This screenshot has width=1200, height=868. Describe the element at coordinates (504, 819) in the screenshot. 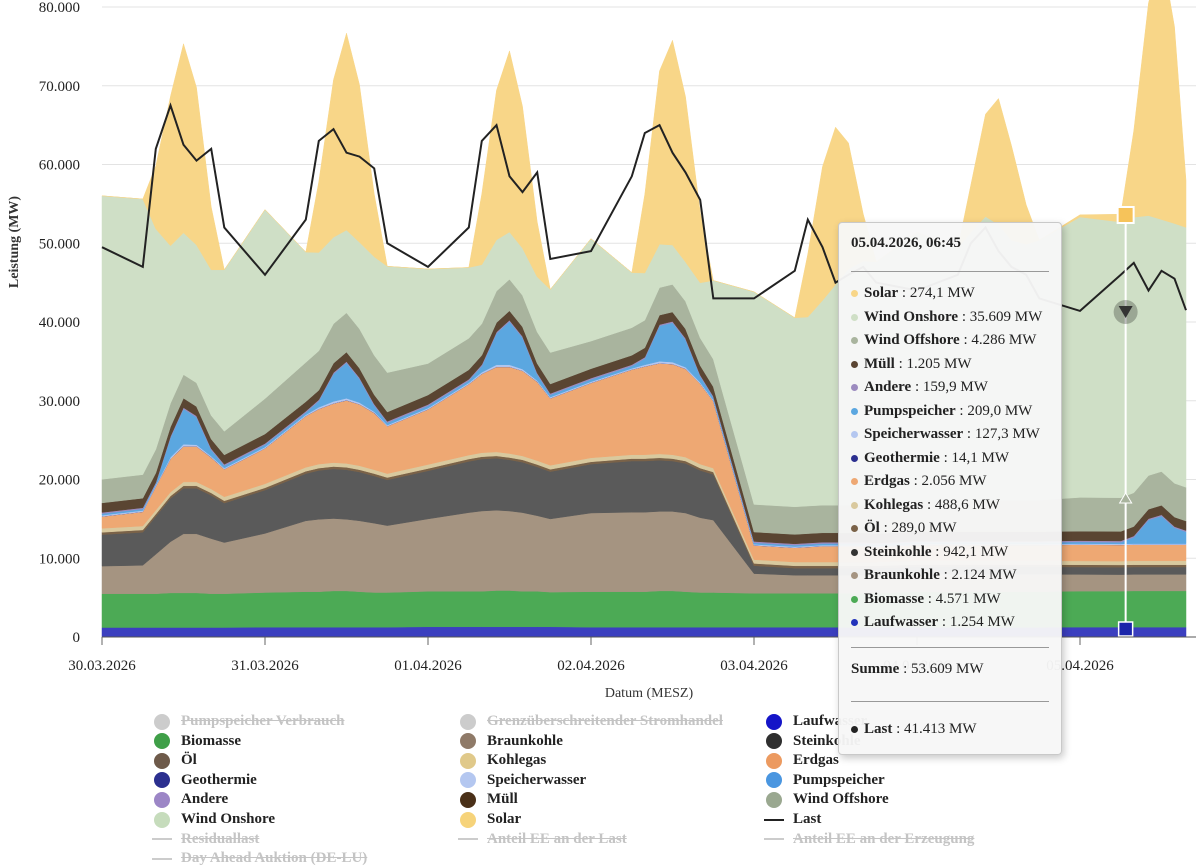

I see `legend-label: Solar` at that location.